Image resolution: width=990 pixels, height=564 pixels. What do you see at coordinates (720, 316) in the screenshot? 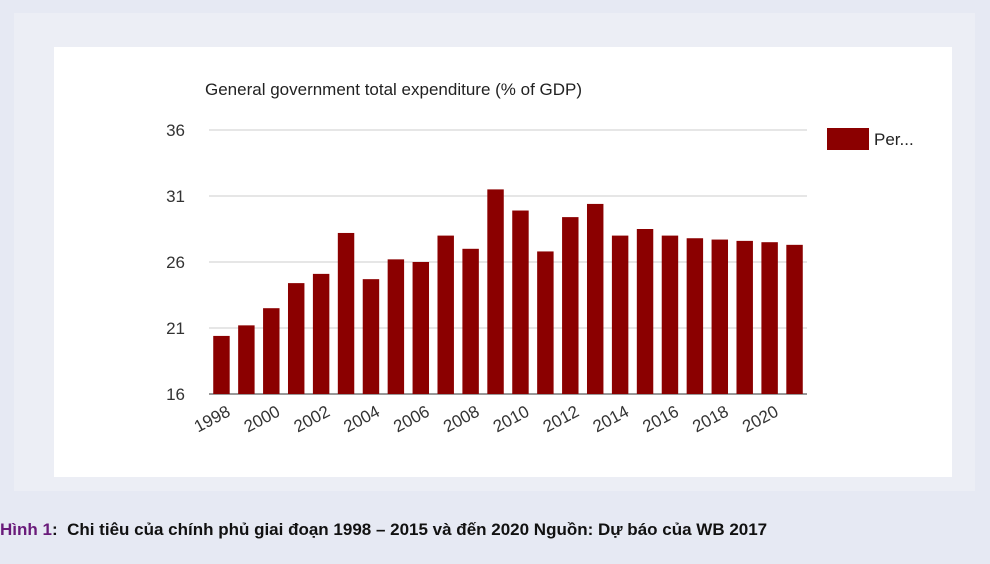
I see `bar-2018` at bounding box center [720, 316].